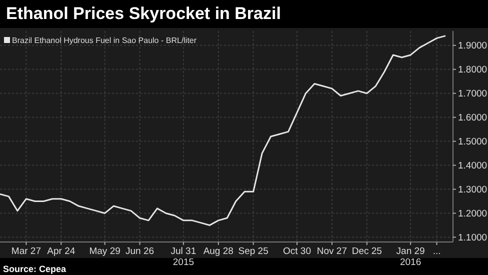 This screenshot has height=275, width=488. What do you see at coordinates (26, 251) in the screenshot?
I see `x-tick-label: Mar 27` at bounding box center [26, 251].